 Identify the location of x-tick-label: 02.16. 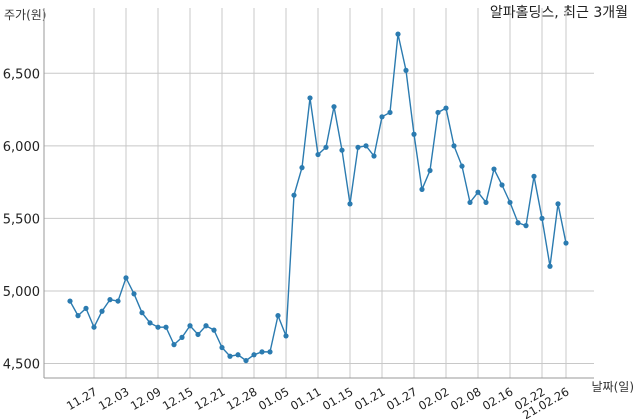
(498, 398).